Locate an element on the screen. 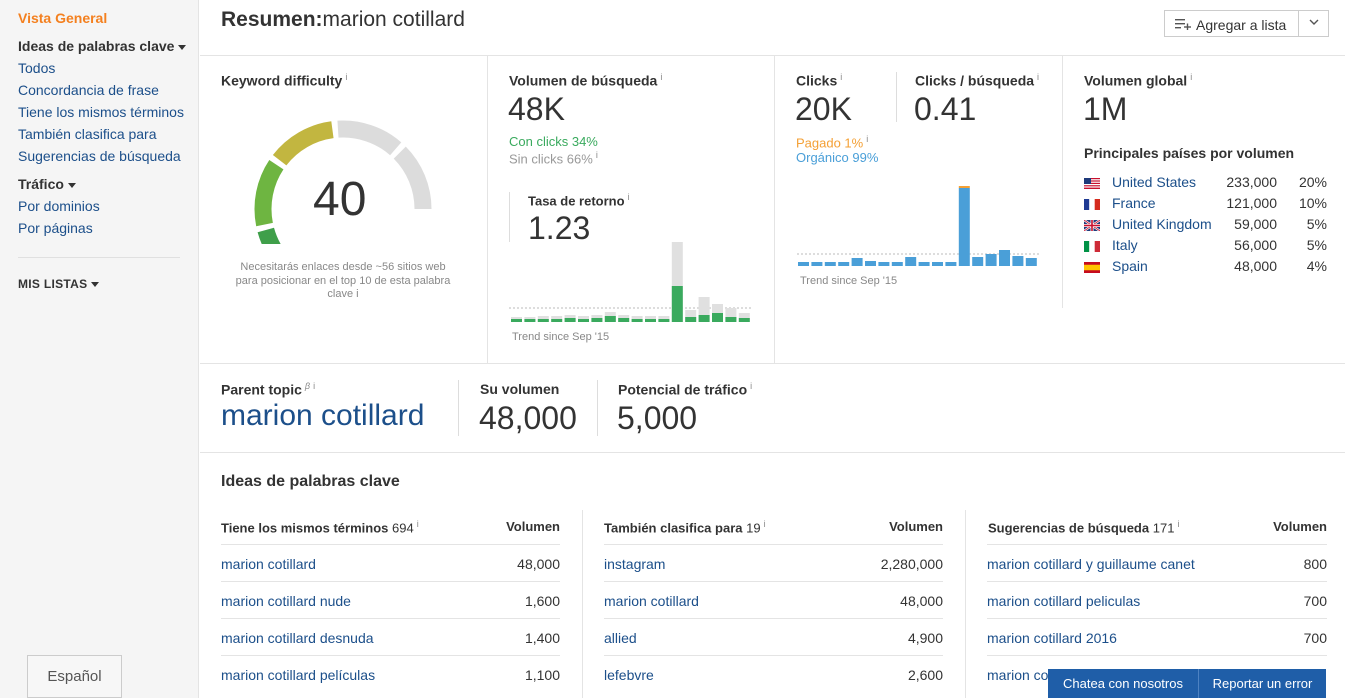  report-error-button: Reportar un error is located at coordinates (1262, 683).